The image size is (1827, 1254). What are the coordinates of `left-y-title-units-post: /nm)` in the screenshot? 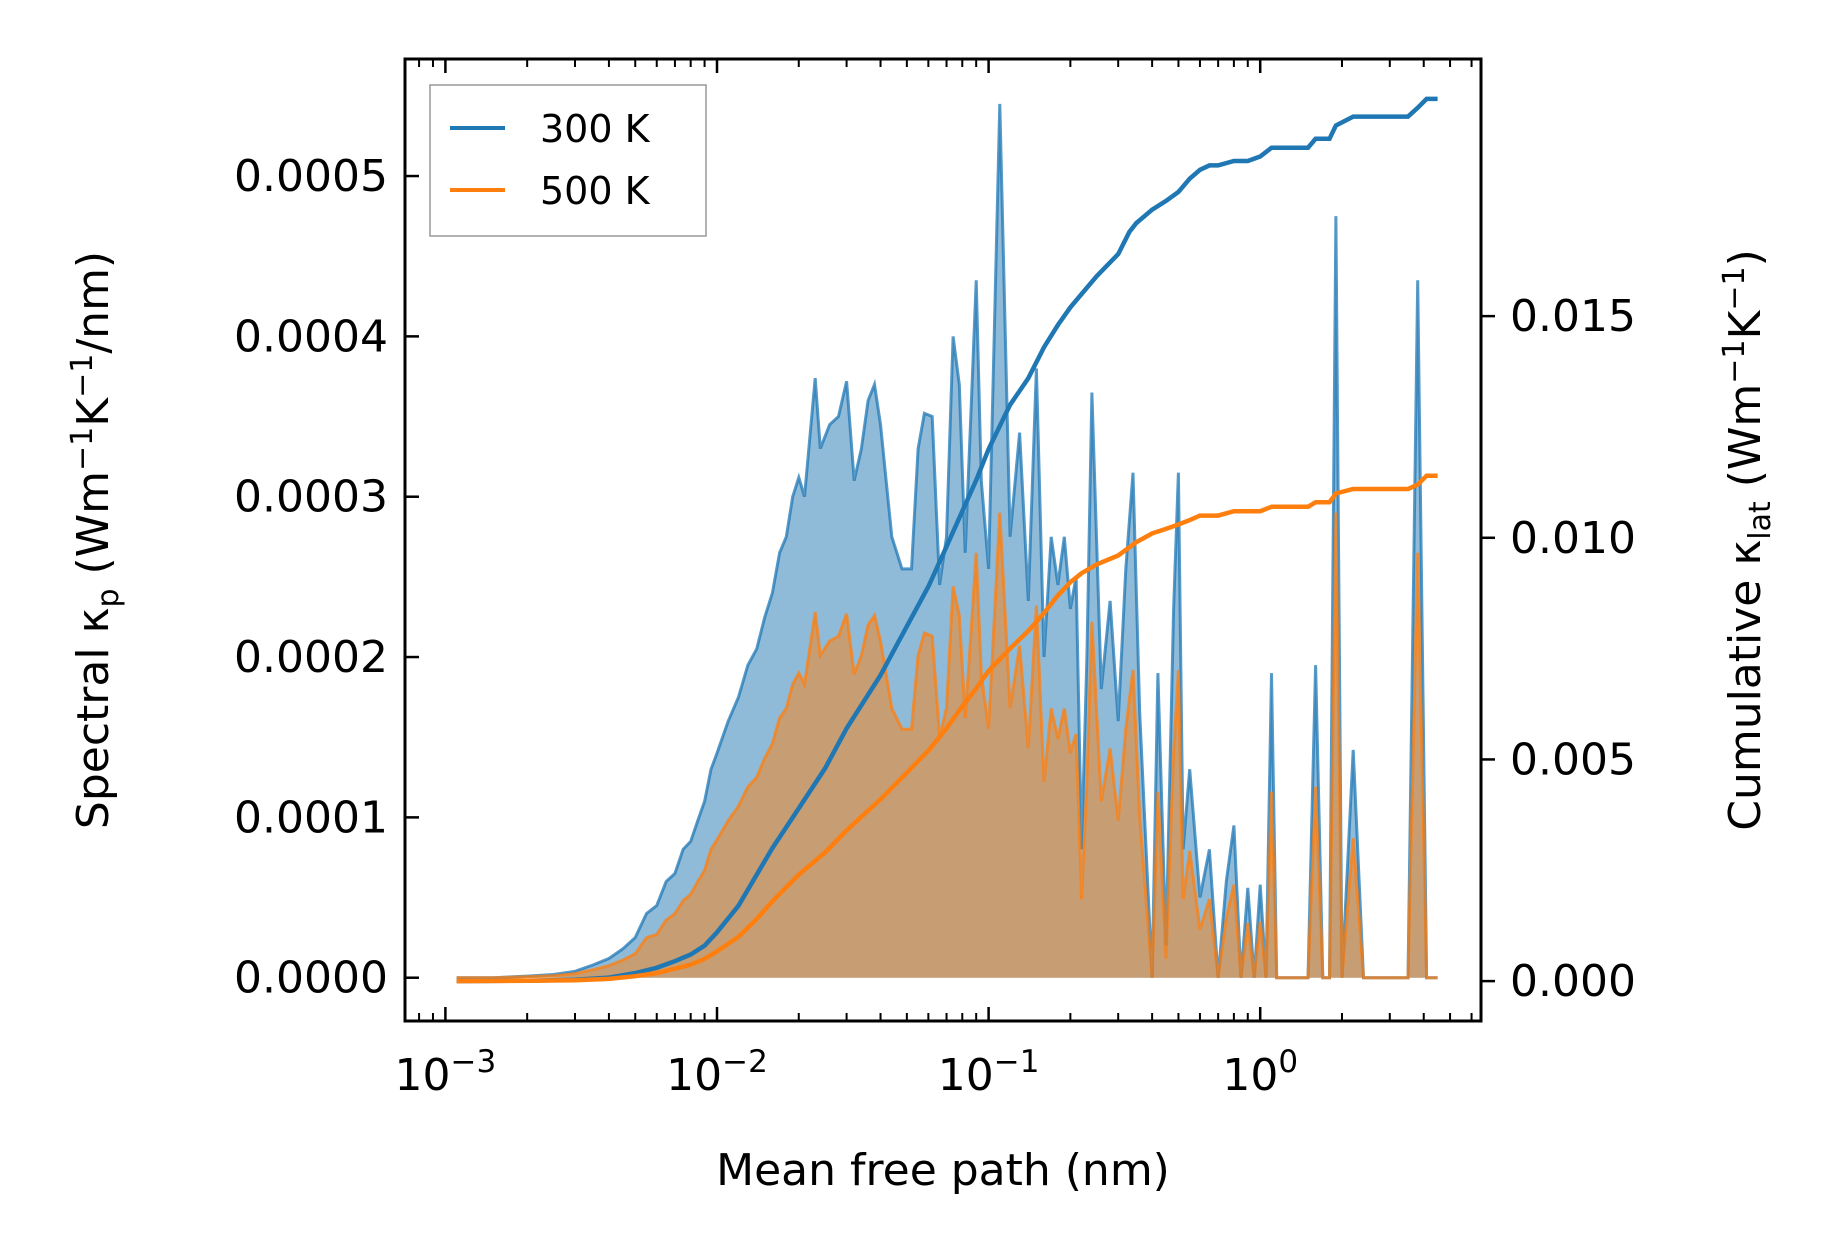 It's located at (93, 302).